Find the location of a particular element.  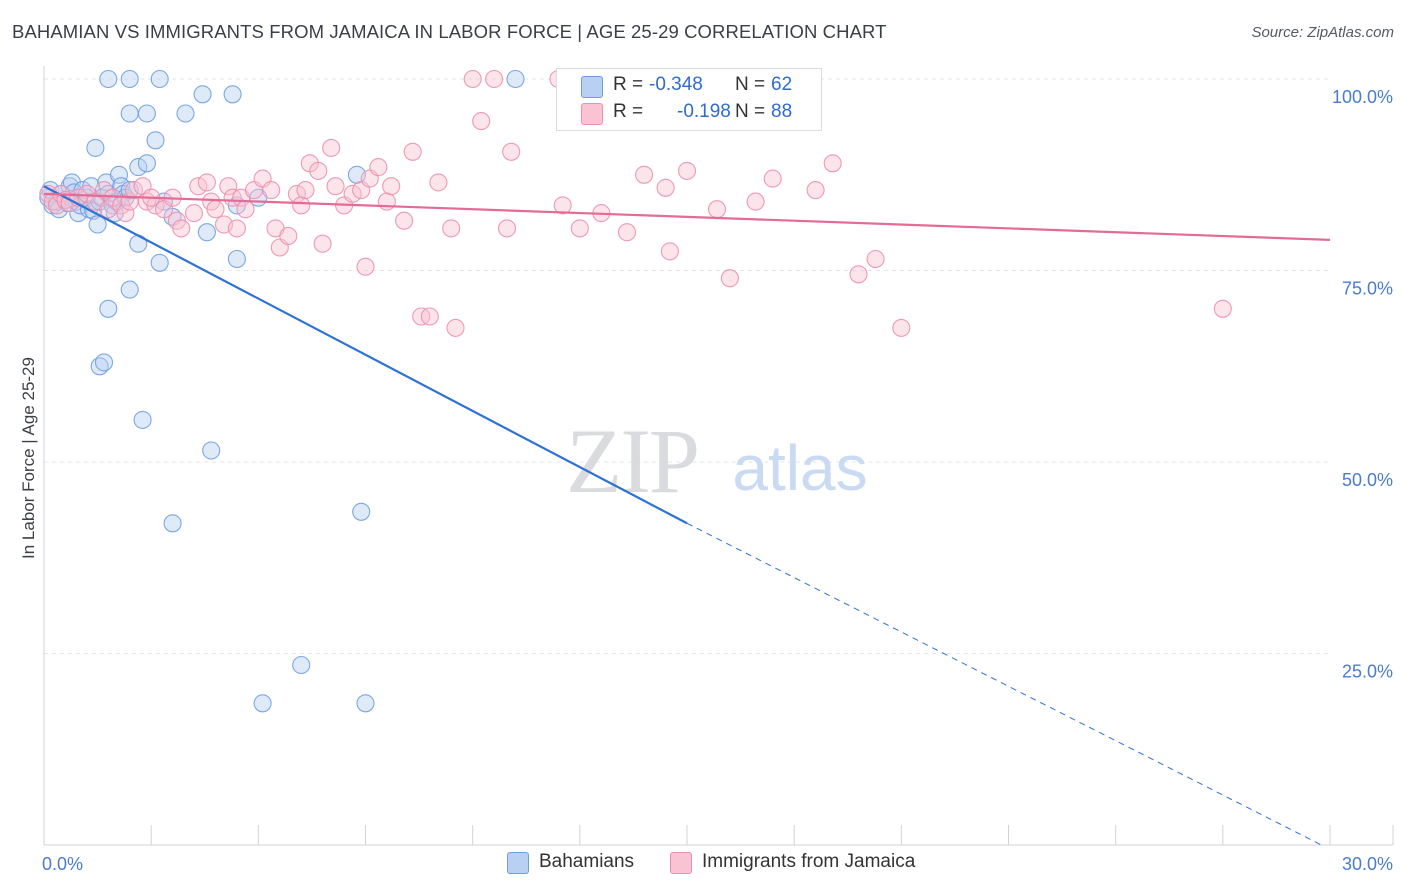

y-tick-label: 75.0% is located at coordinates (1367, 289).